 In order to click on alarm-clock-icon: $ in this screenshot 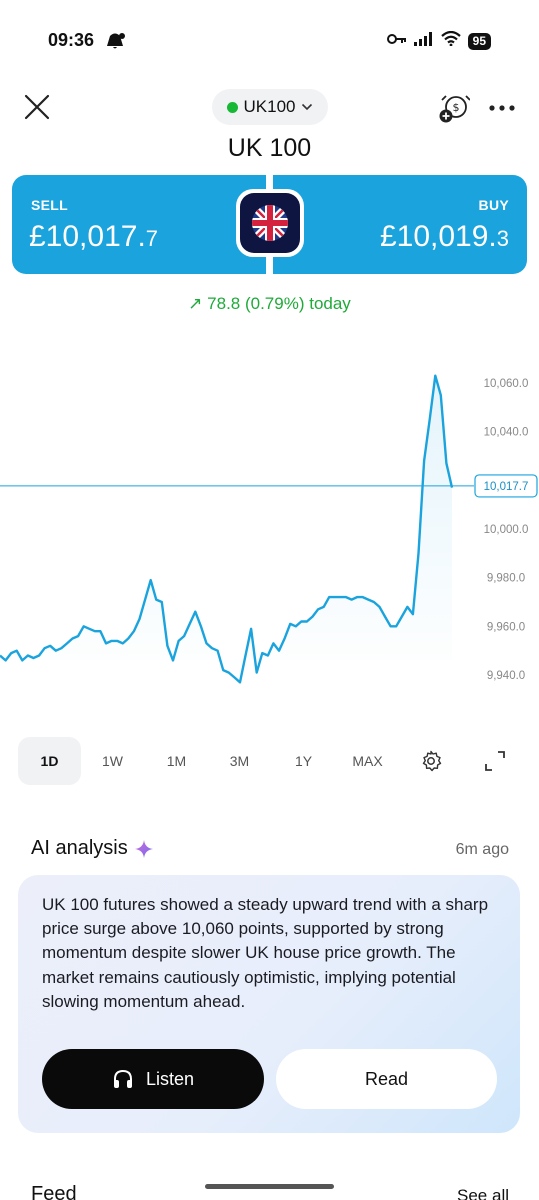, I will do `click(454, 108)`.